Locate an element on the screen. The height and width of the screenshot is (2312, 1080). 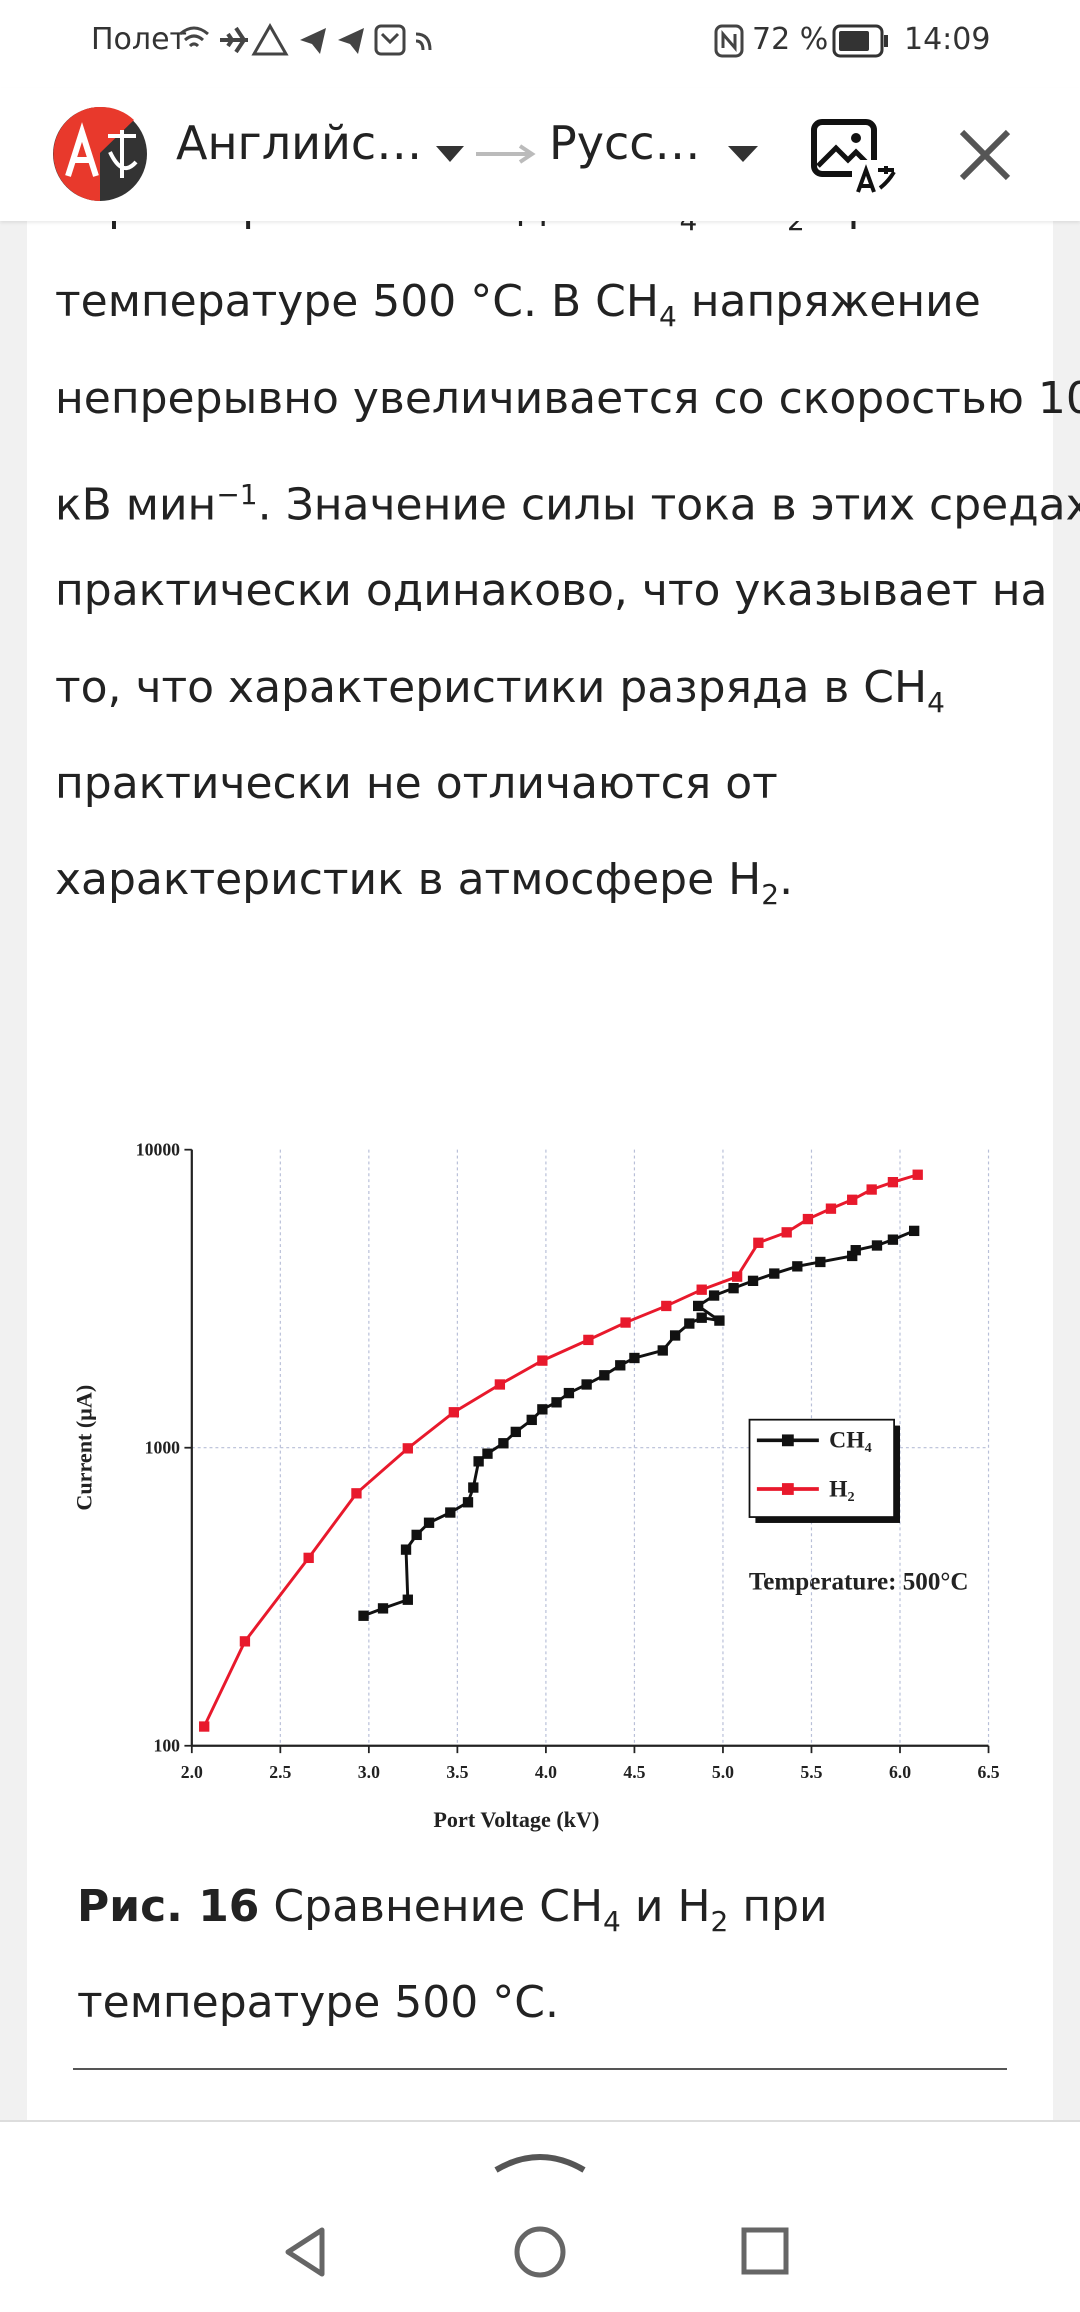
paragraph-line: характеристик в атмосфере H2. is located at coordinates (424, 887).